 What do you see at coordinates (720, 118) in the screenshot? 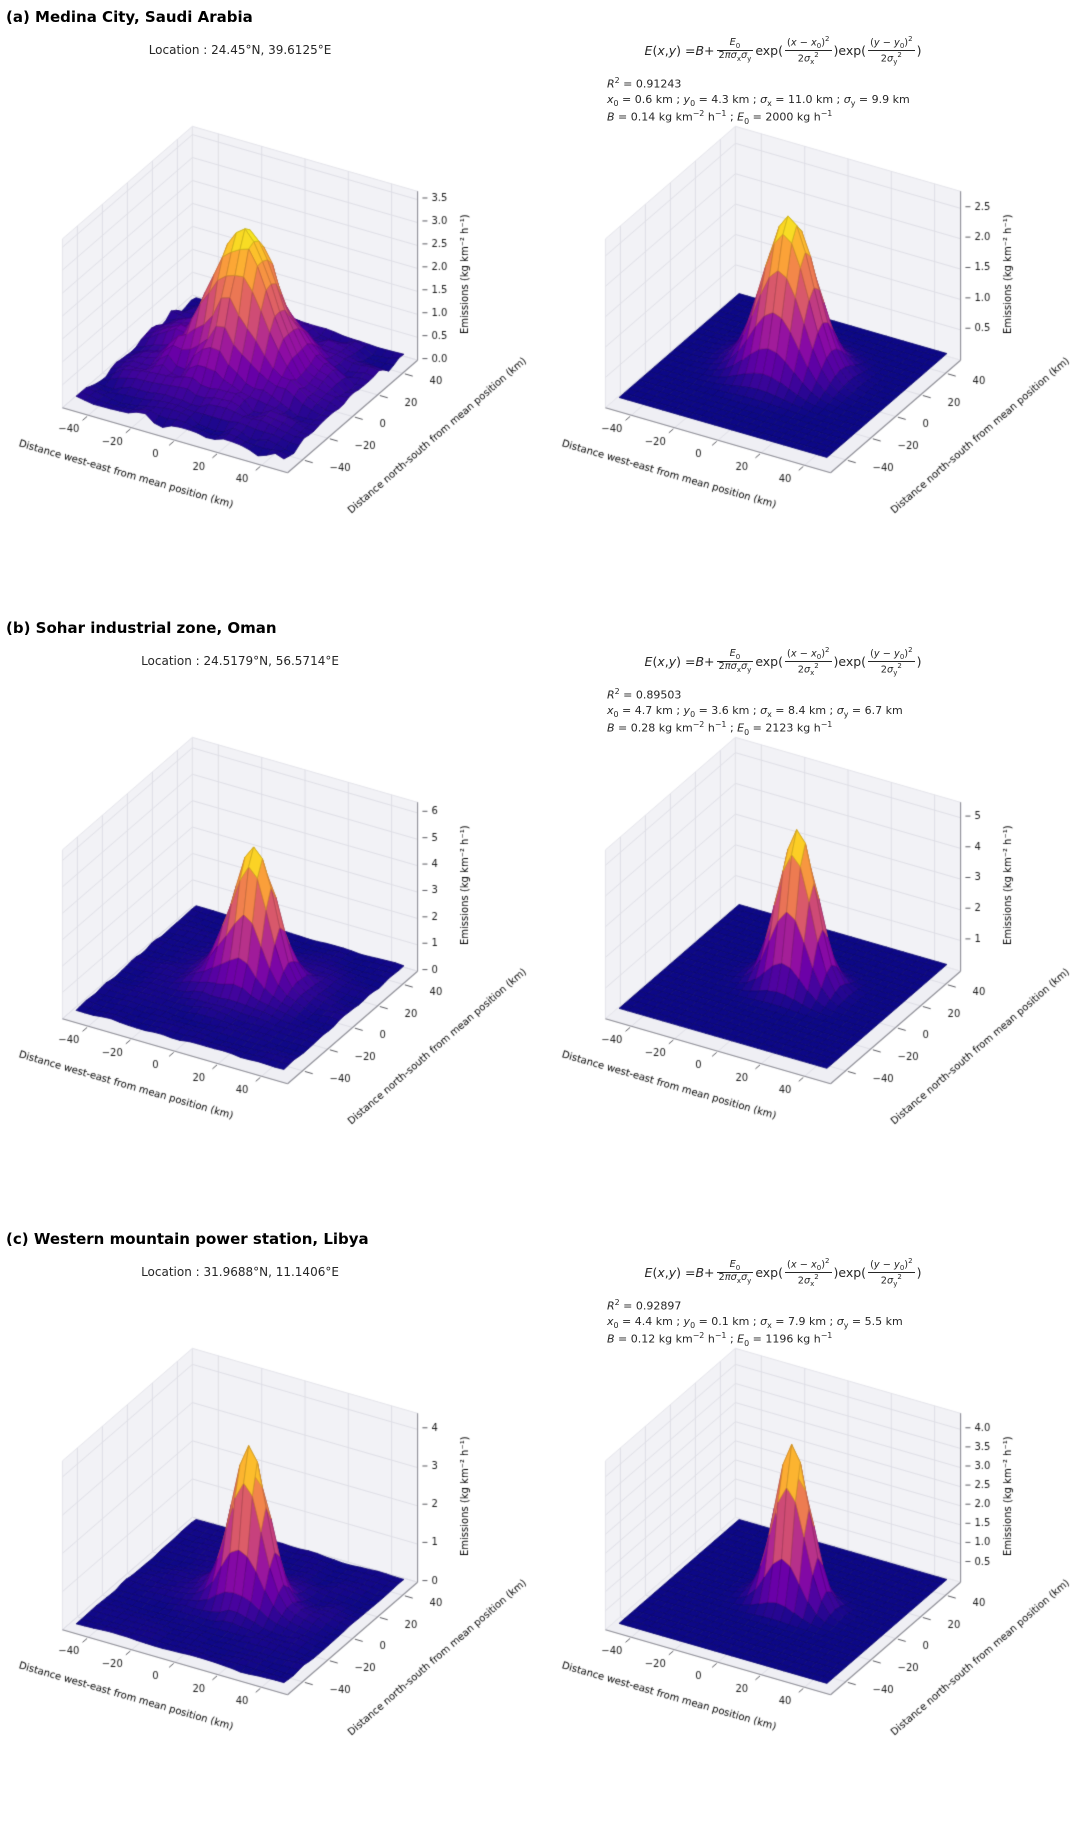
I see `fit-baseline-line-a: B = 0.14 kg km−2 h−1 ; E0 = 2000 kg h−1` at bounding box center [720, 118].